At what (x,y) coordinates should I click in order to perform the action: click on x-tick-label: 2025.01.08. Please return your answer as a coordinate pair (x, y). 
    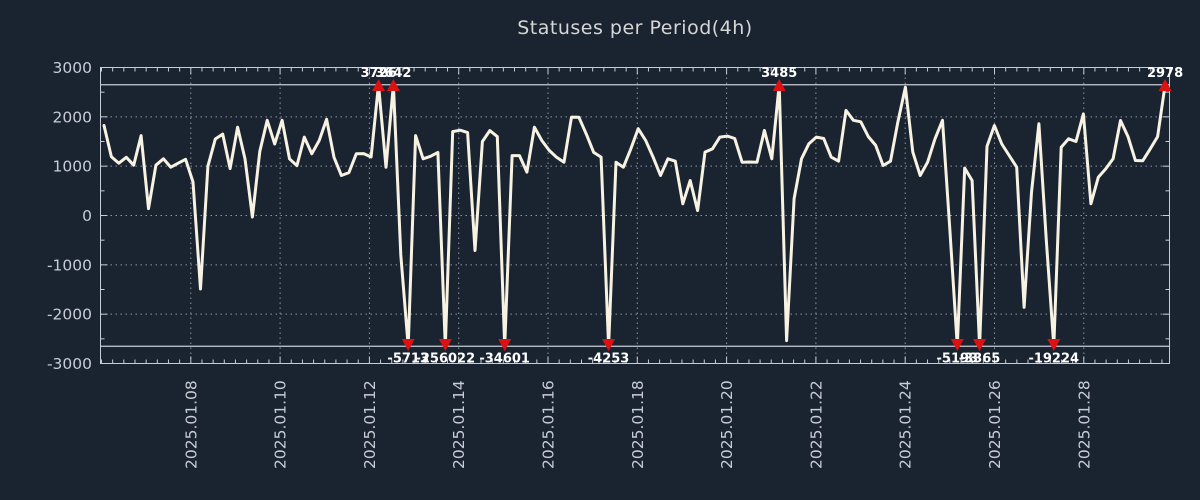
    Looking at the image, I should click on (191, 424).